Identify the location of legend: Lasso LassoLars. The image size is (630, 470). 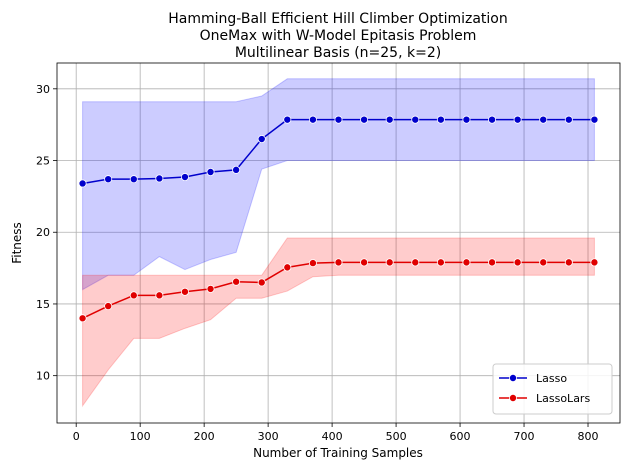
(552, 389).